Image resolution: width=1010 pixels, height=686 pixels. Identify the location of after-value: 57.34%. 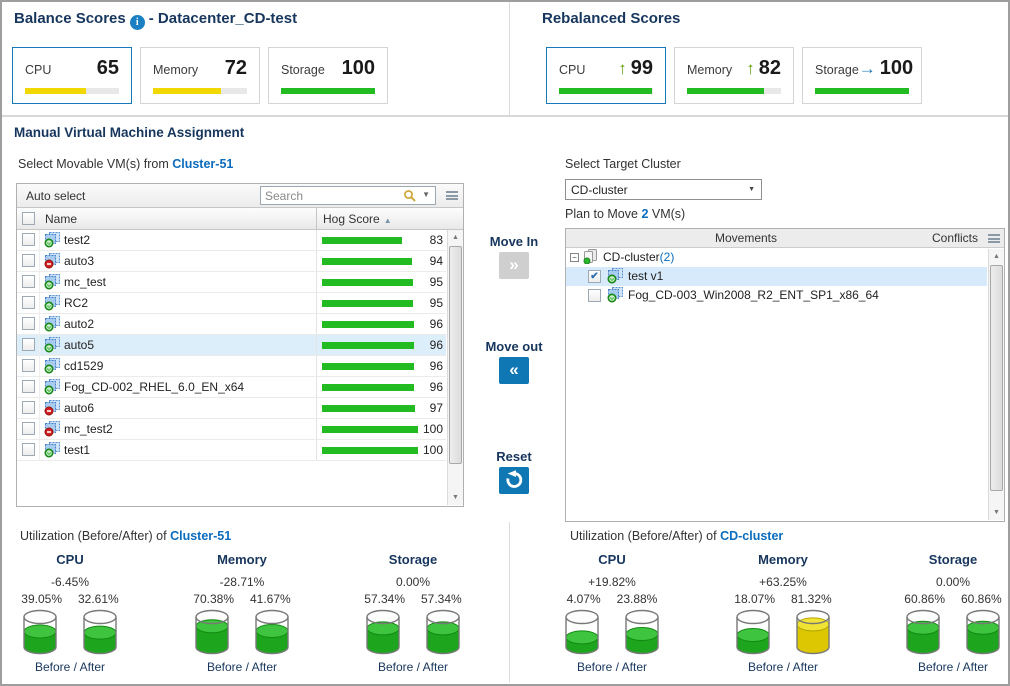
(441, 599).